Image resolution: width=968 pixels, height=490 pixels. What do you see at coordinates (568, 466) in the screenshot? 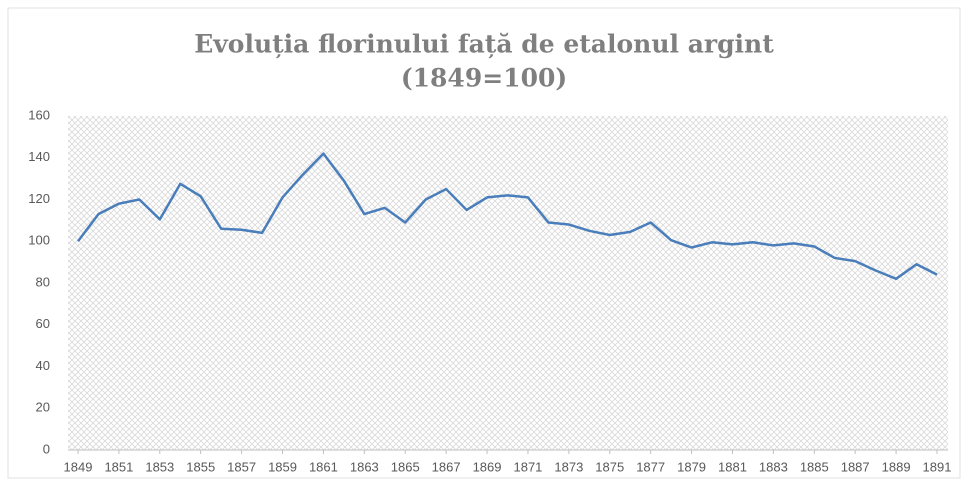
I see `x-tick-label: 1873` at bounding box center [568, 466].